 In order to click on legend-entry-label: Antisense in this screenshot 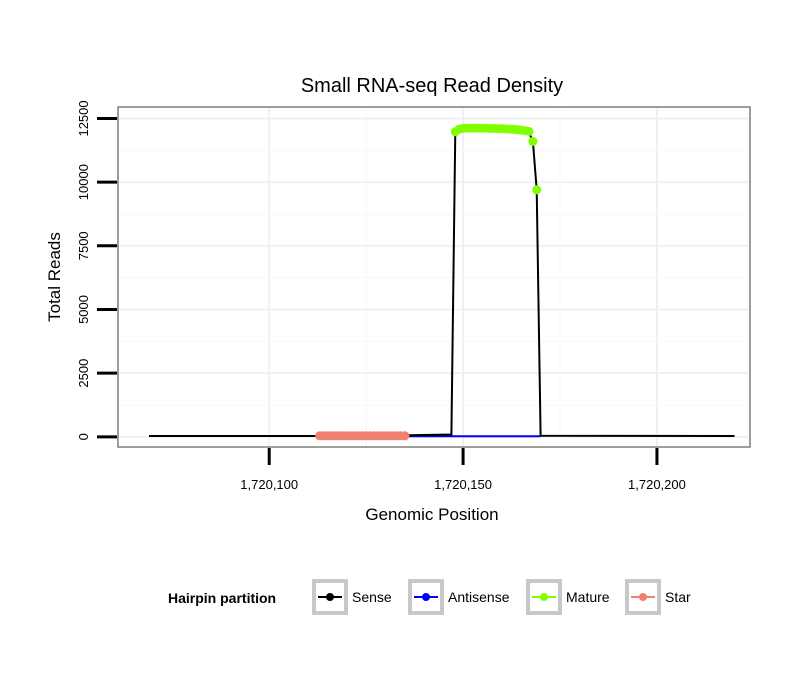, I will do `click(479, 597)`.